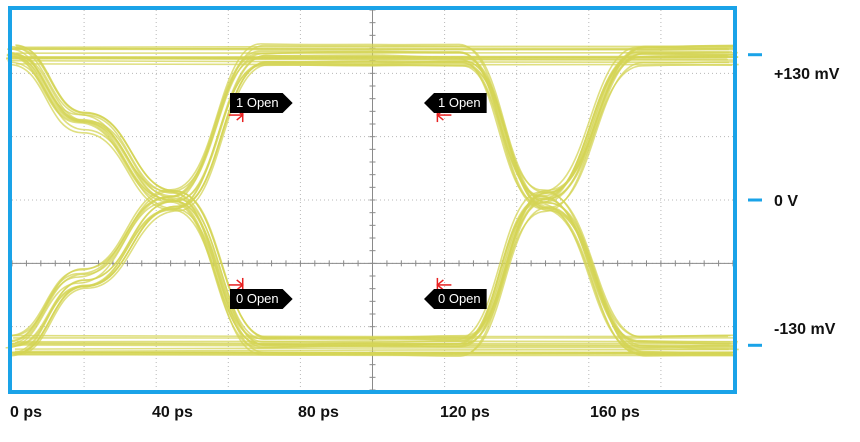 The image size is (860, 442). I want to click on x-tick-label-3: 120 ps, so click(465, 413).